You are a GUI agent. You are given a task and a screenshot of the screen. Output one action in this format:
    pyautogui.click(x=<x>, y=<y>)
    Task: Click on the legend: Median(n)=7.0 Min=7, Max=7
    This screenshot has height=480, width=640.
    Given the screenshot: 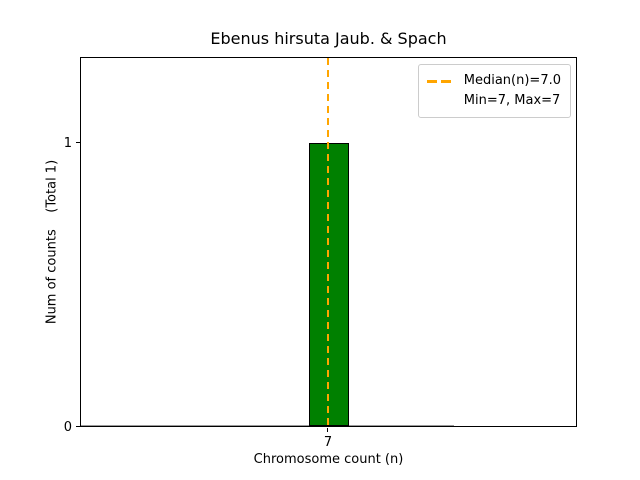 What is the action you would take?
    pyautogui.click(x=494, y=91)
    